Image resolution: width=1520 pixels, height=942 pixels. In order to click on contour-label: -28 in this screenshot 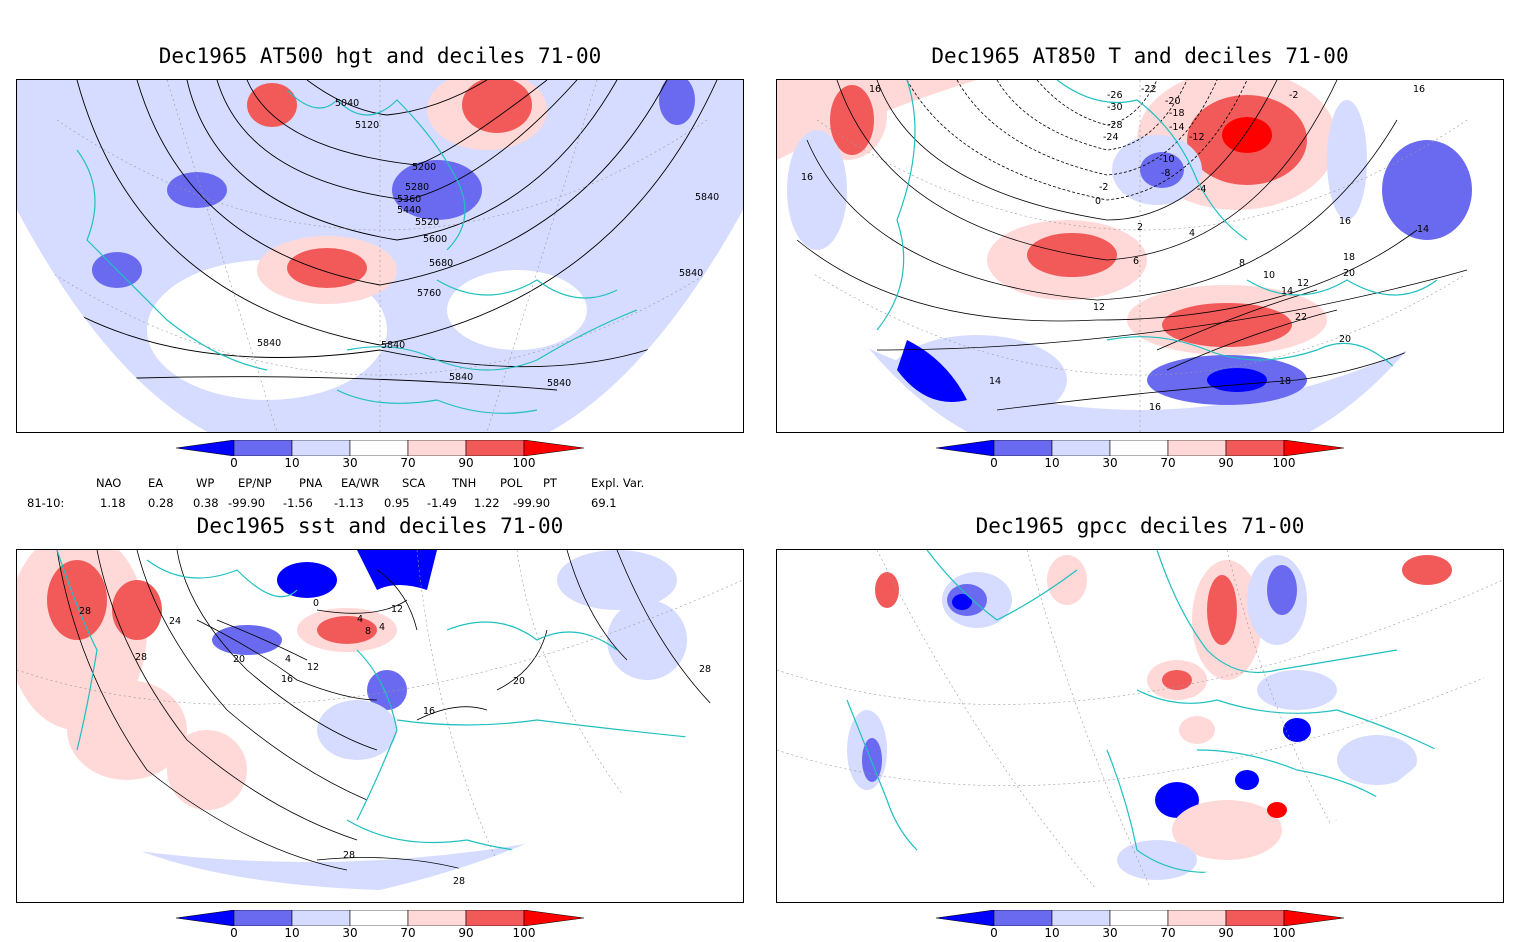, I will do `click(1115, 125)`.